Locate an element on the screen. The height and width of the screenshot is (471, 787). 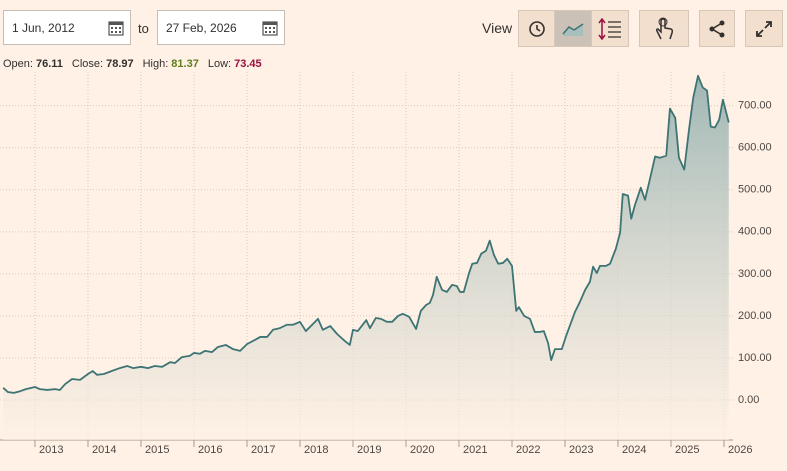
x-tick-label: 2026 is located at coordinates (740, 450).